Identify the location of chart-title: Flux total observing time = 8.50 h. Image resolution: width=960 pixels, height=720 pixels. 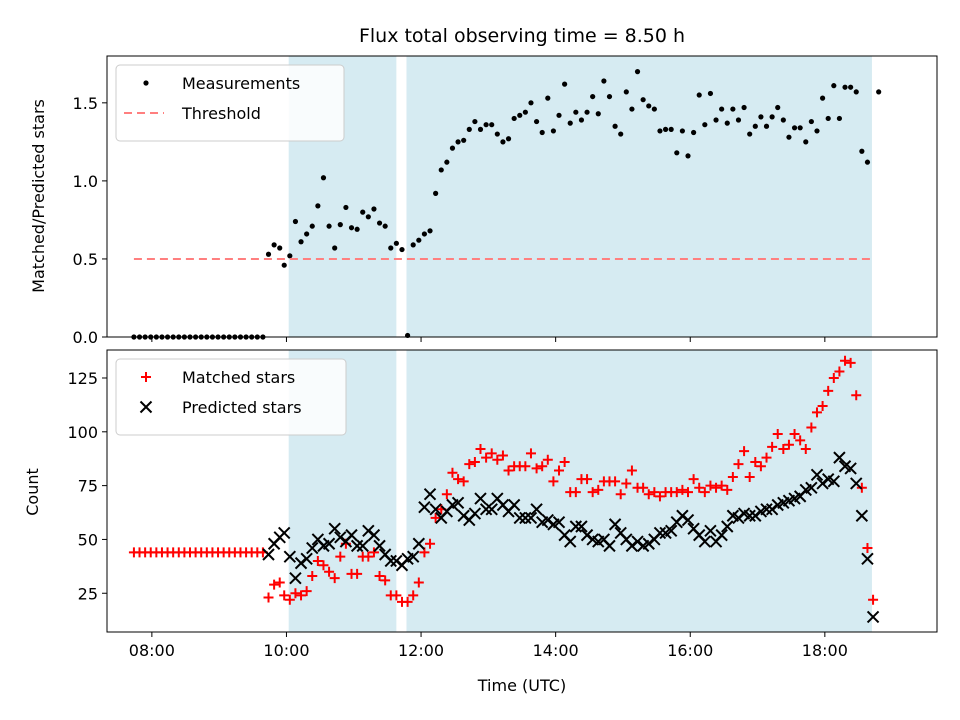
(522, 36).